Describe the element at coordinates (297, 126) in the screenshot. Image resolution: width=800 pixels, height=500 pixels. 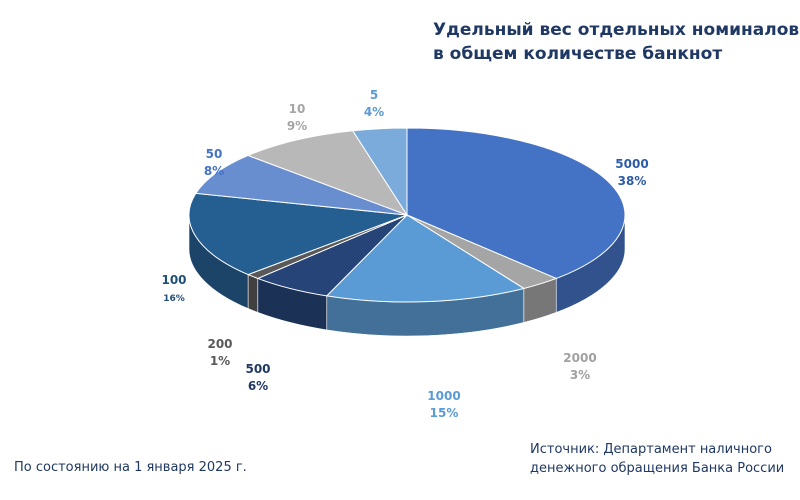
I see `slice-value-10: 9%` at that location.